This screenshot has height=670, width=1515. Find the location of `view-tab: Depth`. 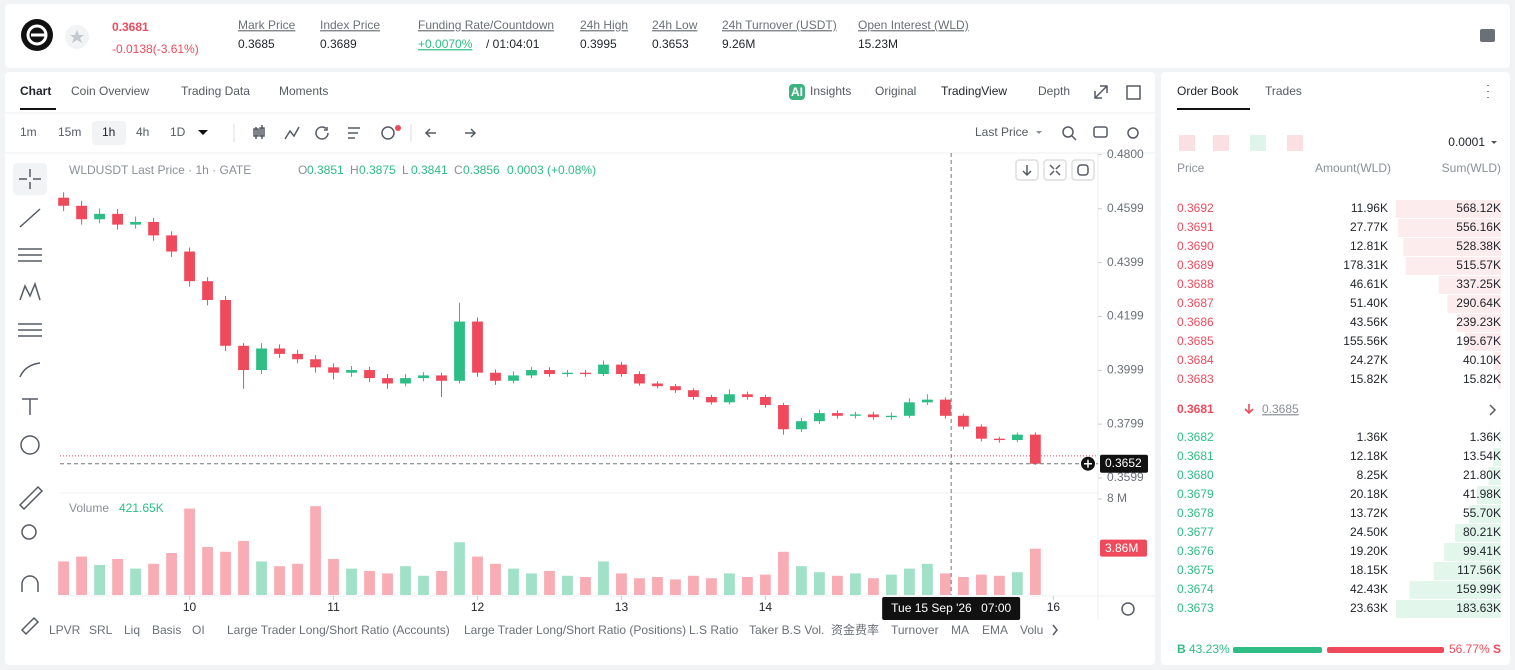

view-tab: Depth is located at coordinates (1054, 91).